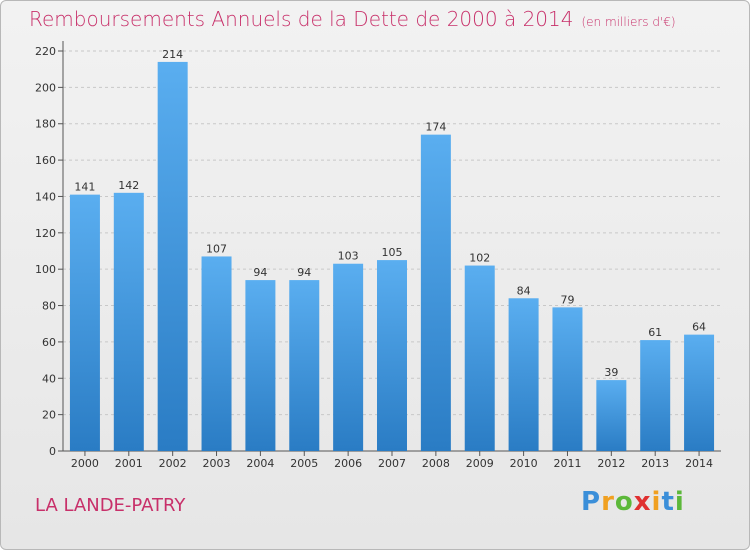 Image resolution: width=750 pixels, height=550 pixels. I want to click on y-tick-label: 80, so click(49, 306).